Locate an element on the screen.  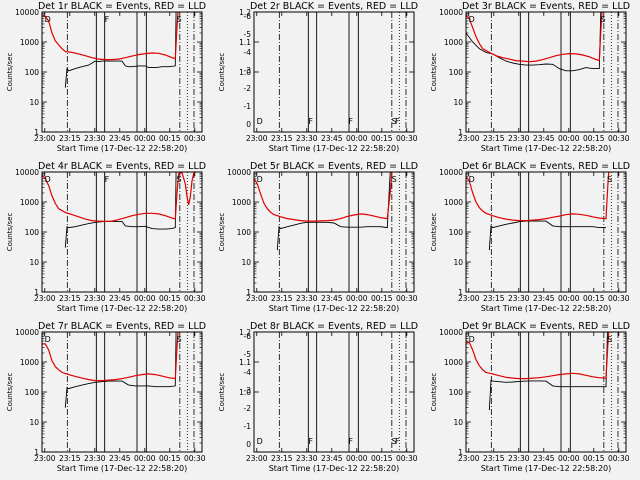
panel-title: Det 8r BLACK = Events, RED = LLD is located at coordinates (334, 326).